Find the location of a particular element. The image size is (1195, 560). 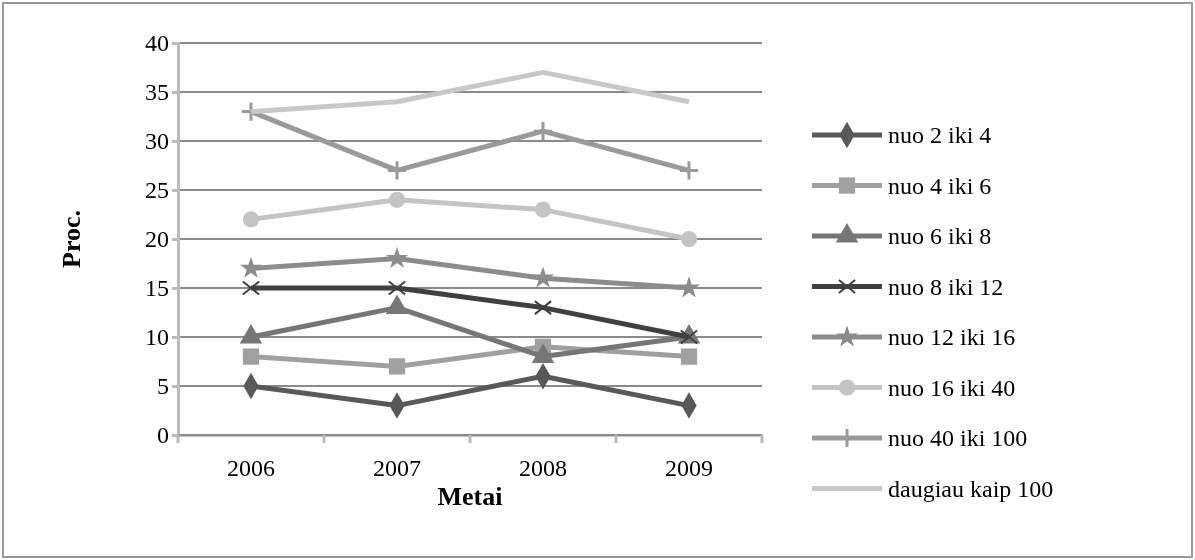

legend-label: daugiau kaip 100 is located at coordinates (971, 488).